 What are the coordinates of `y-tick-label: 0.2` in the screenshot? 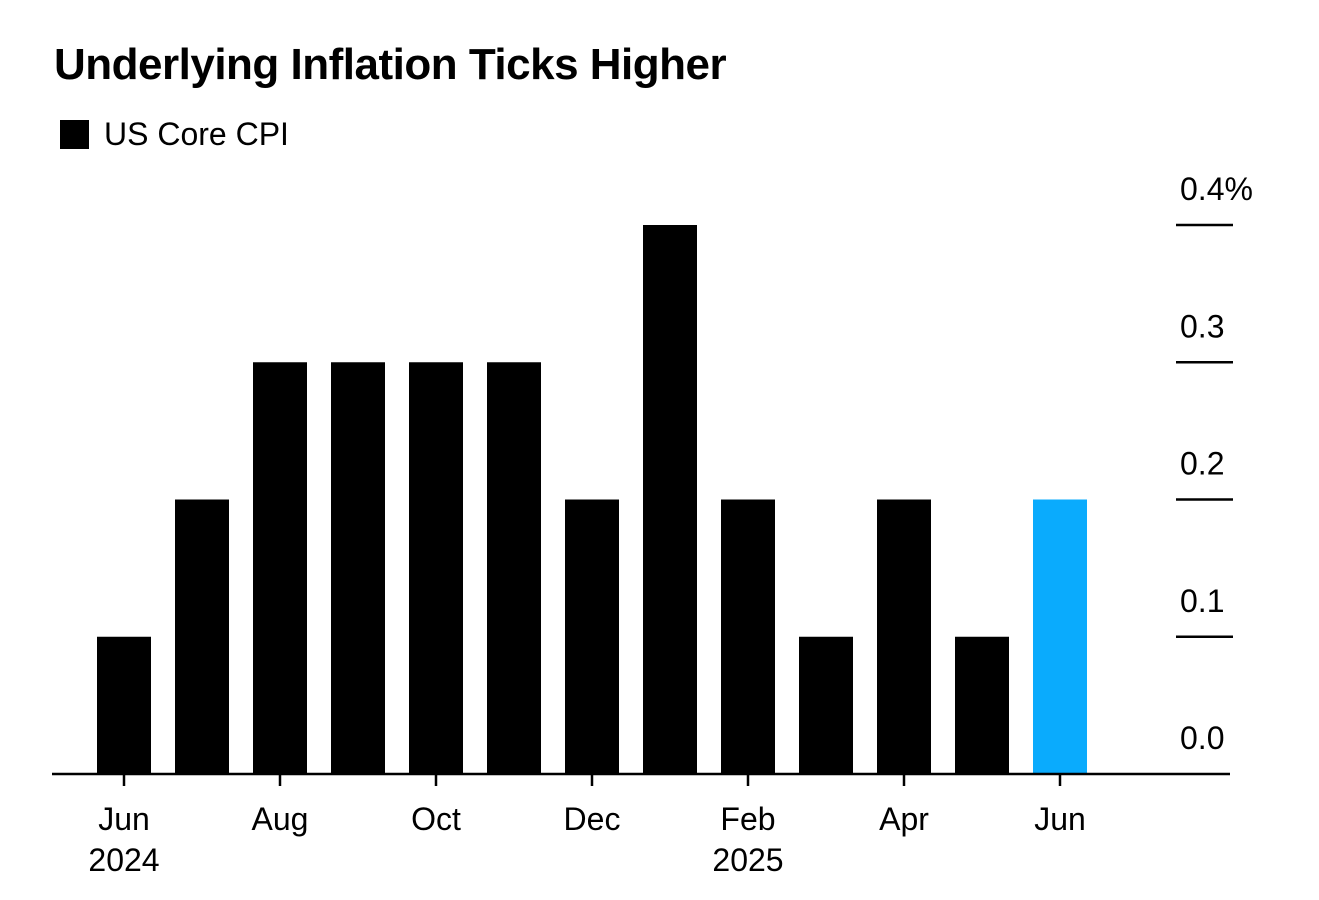 It's located at (1202, 464).